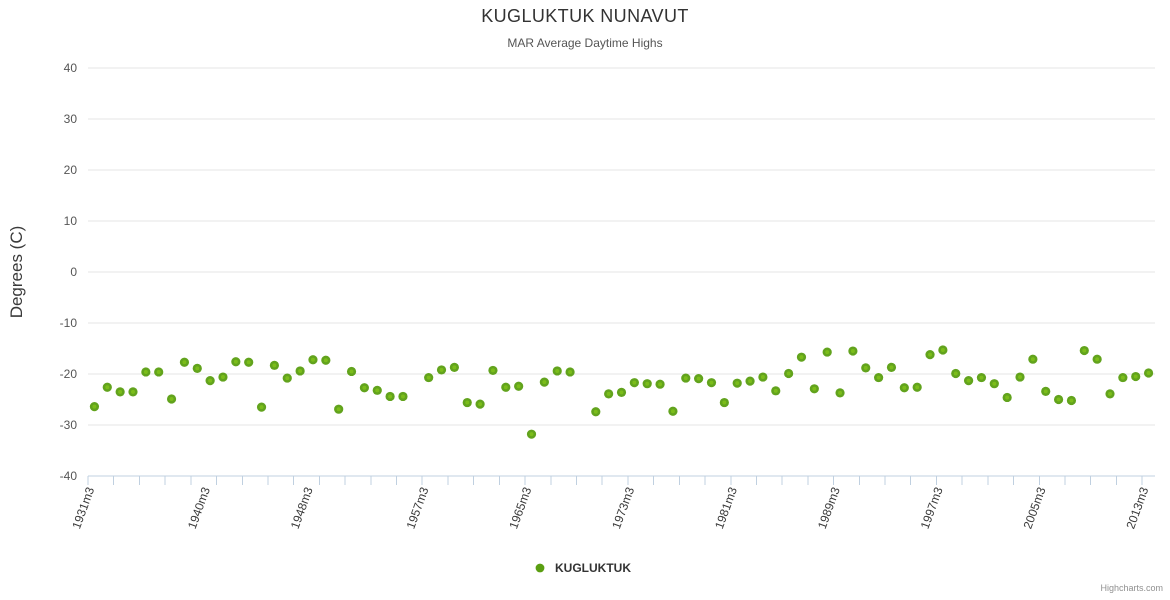 This screenshot has width=1170, height=600. What do you see at coordinates (71, 170) in the screenshot?
I see `y-axis-tick-label: 20` at bounding box center [71, 170].